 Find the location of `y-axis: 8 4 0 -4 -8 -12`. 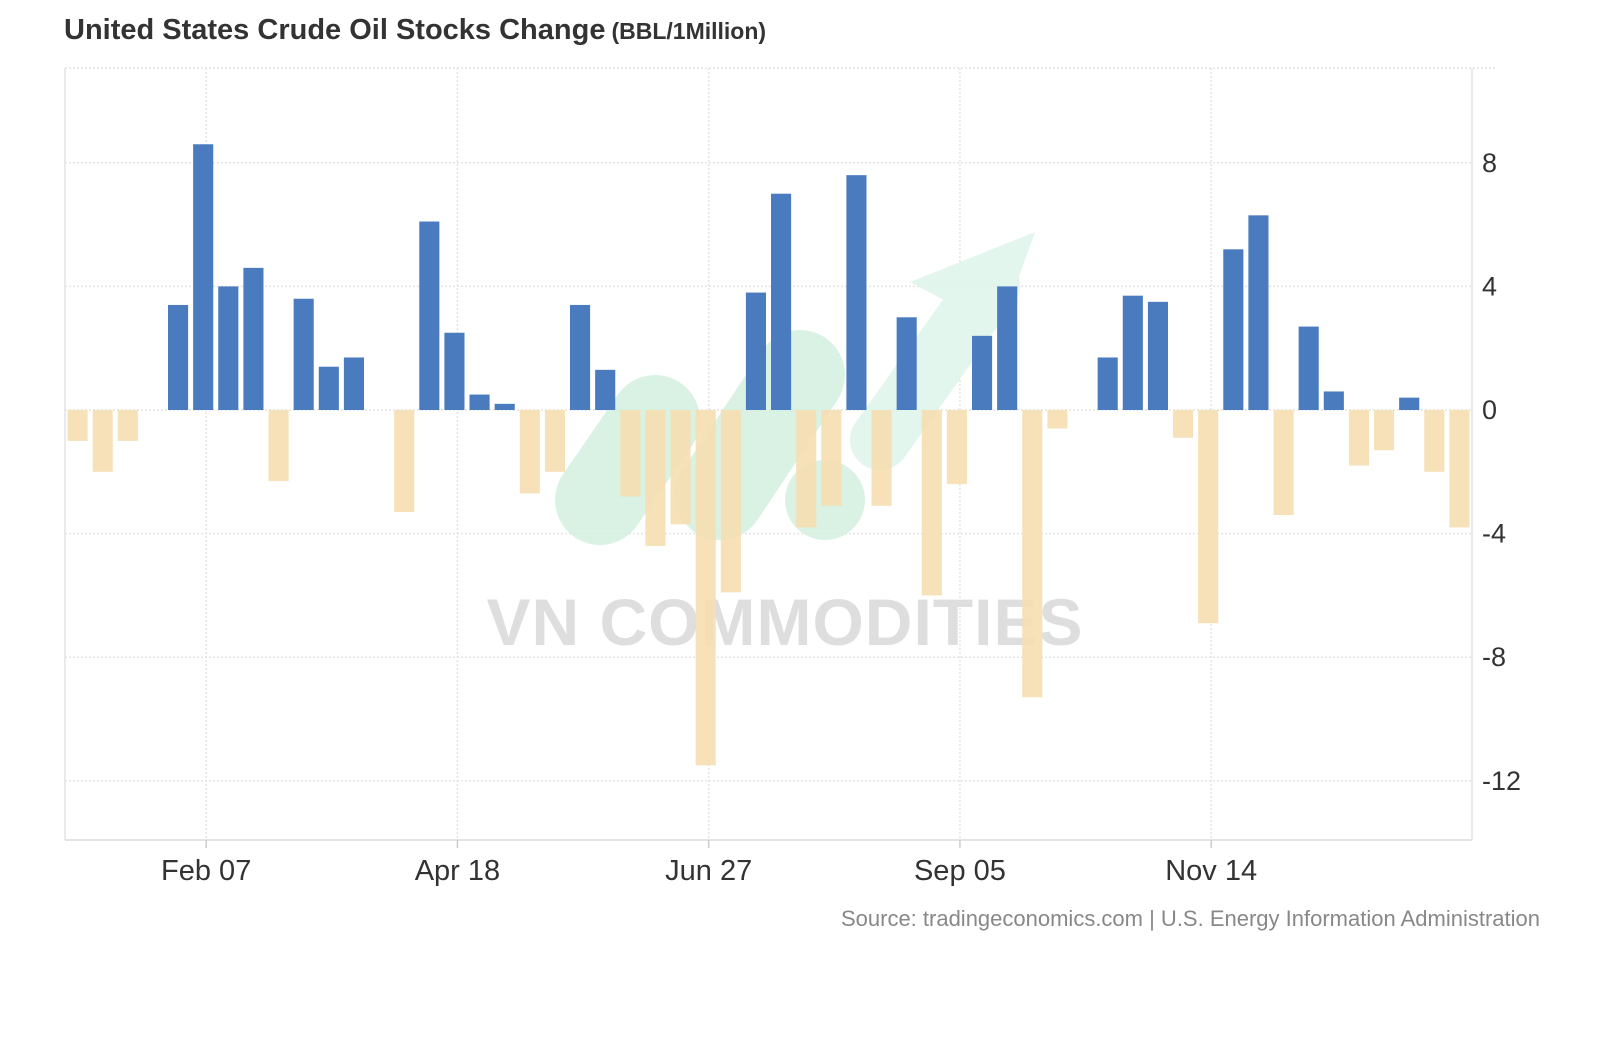

y-axis: 8 4 0 -4 -8 -12 is located at coordinates (1501, 472).